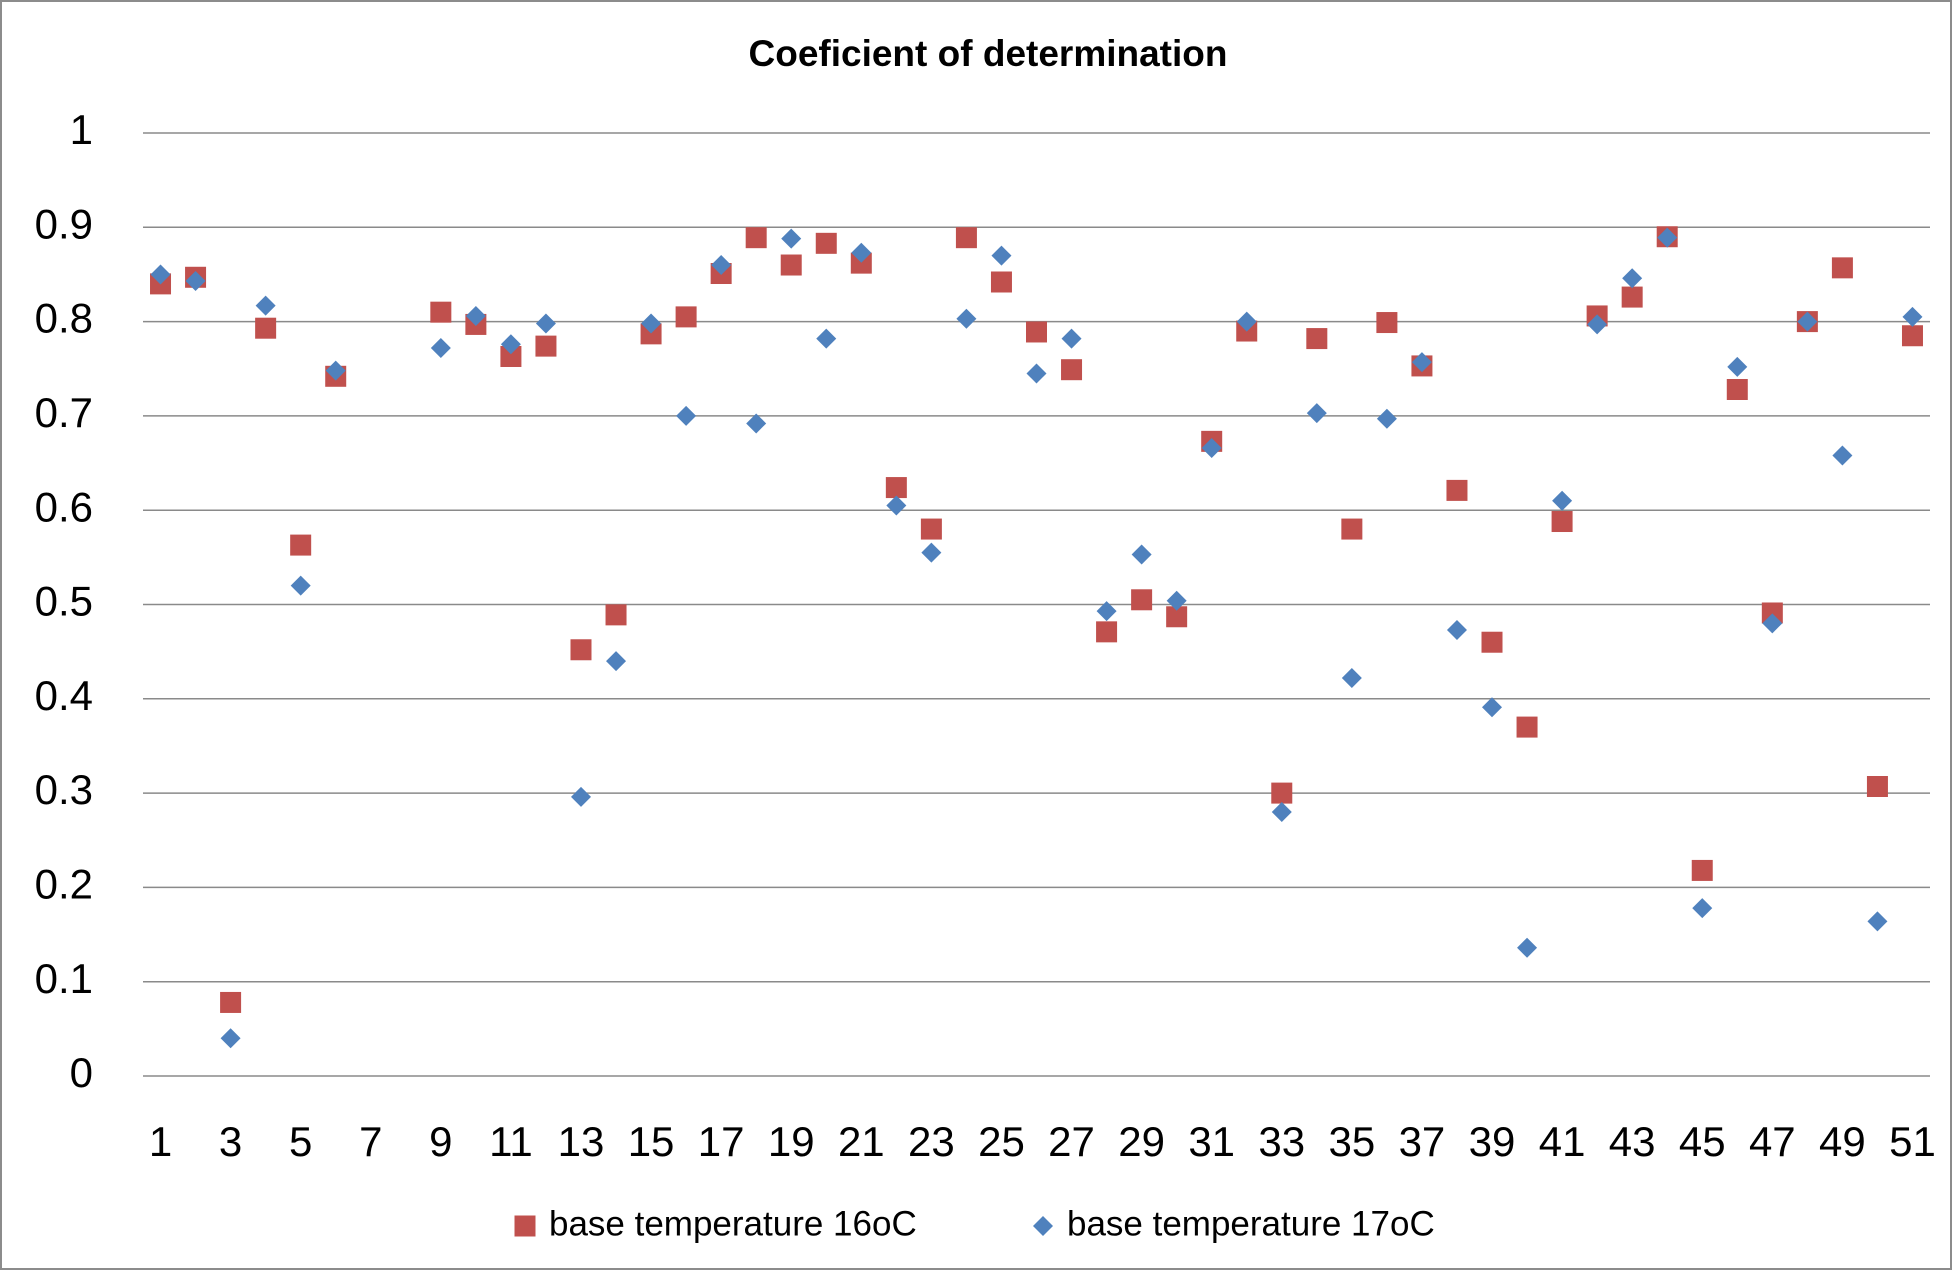  Describe the element at coordinates (64, 412) in the screenshot. I see `y-tick-label: 0.7` at that location.